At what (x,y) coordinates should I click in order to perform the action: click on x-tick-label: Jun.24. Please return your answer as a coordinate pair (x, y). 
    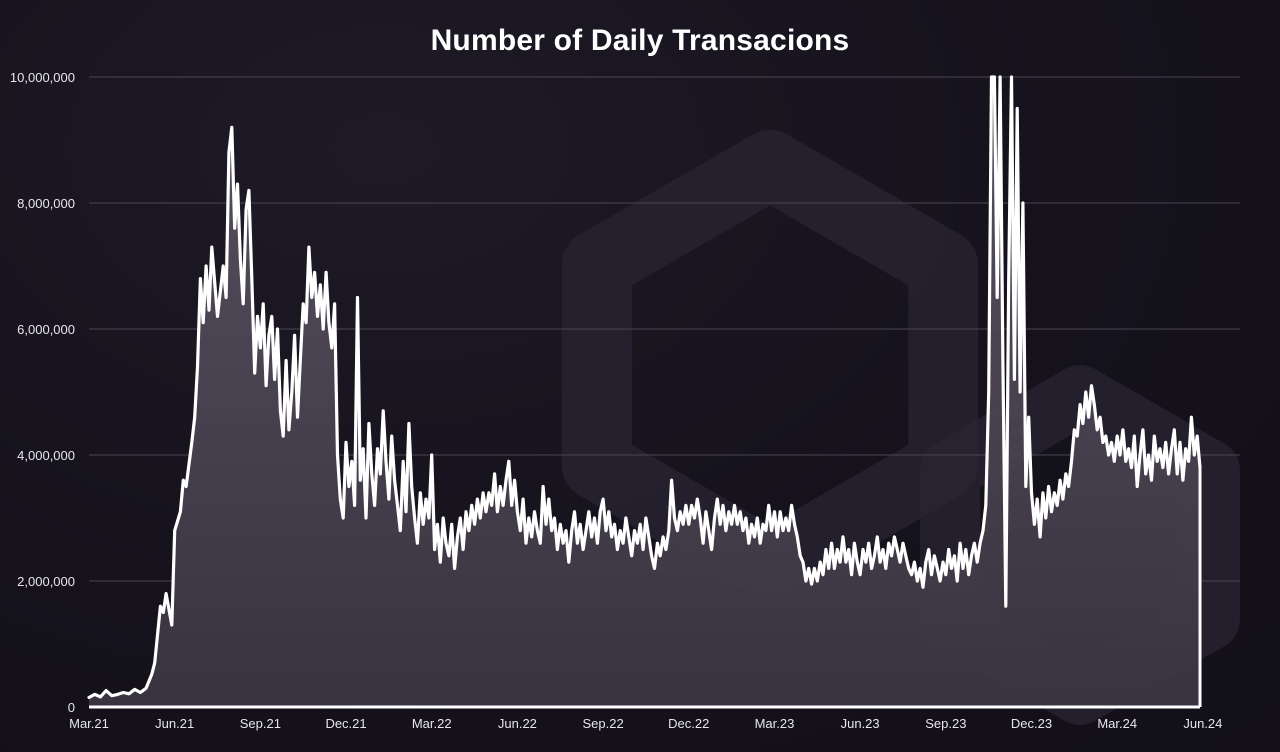
    Looking at the image, I should click on (1202, 723).